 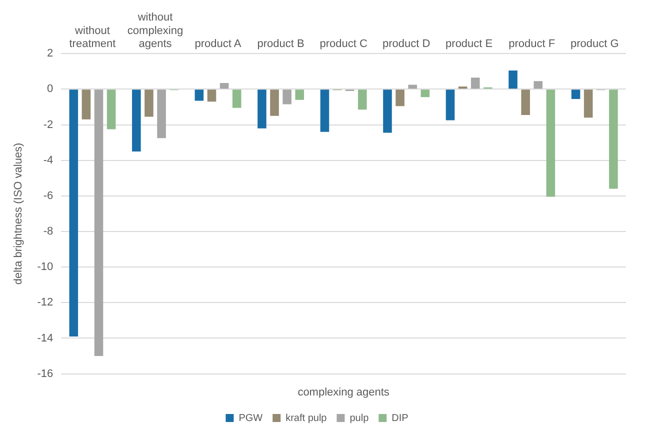 What do you see at coordinates (48, 160) in the screenshot?
I see `y-tick-label: -4` at bounding box center [48, 160].